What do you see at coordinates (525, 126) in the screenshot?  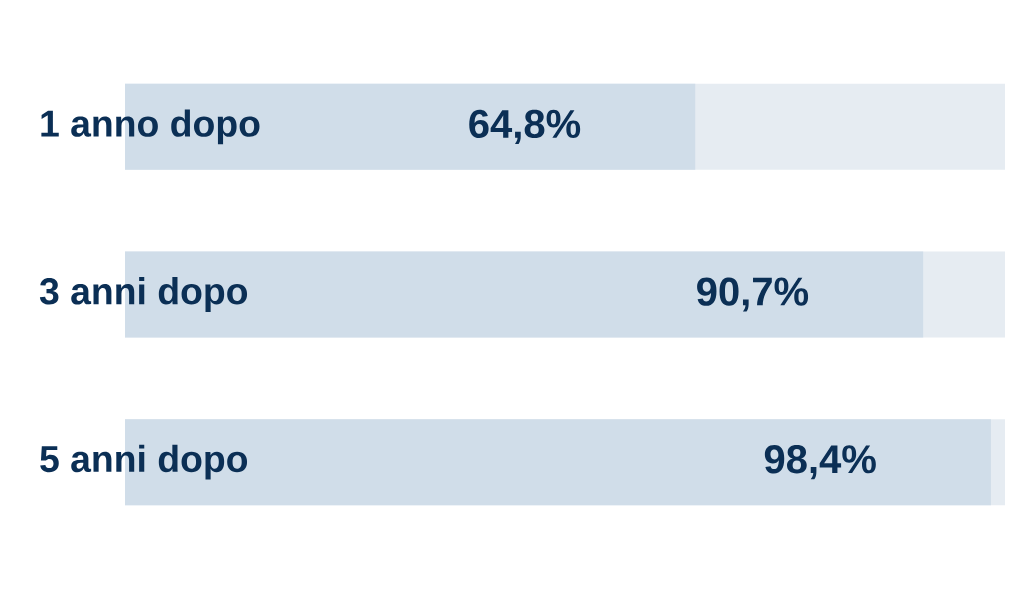 I see `data-label: 64,8%` at bounding box center [525, 126].